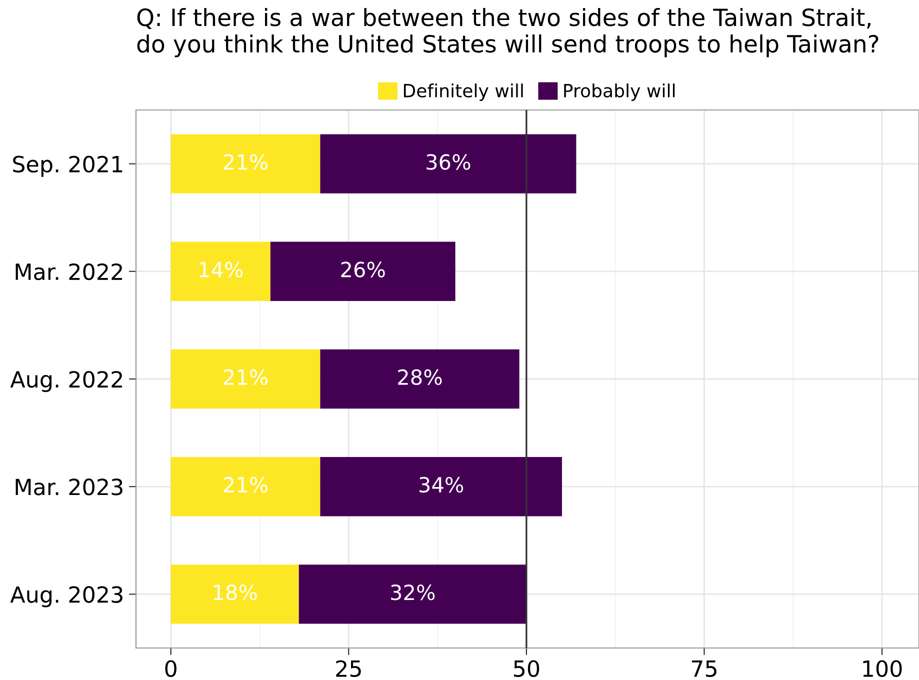  I want to click on data-label: 28%, so click(420, 377).